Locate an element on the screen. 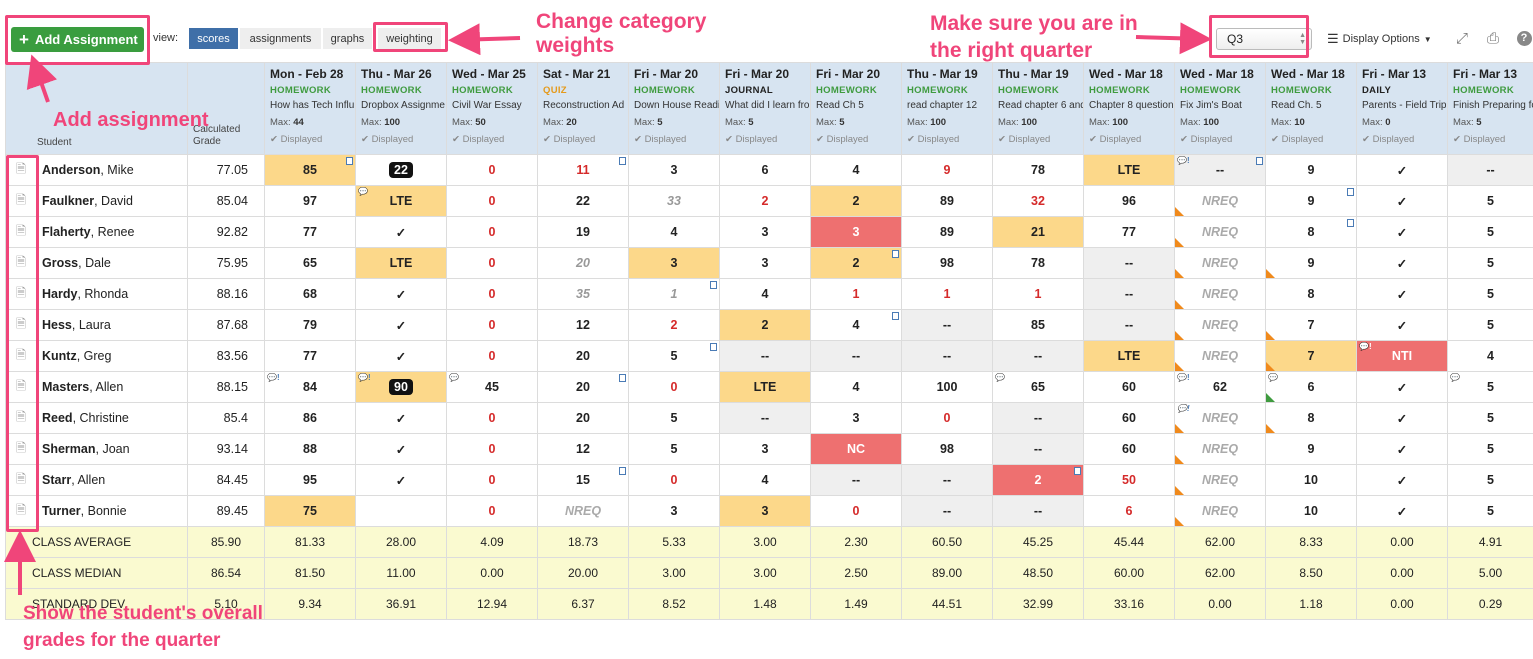 Image resolution: width=1533 pixels, height=659 pixels. quarter-select: Q3 ▲ ▼ is located at coordinates (1264, 39).